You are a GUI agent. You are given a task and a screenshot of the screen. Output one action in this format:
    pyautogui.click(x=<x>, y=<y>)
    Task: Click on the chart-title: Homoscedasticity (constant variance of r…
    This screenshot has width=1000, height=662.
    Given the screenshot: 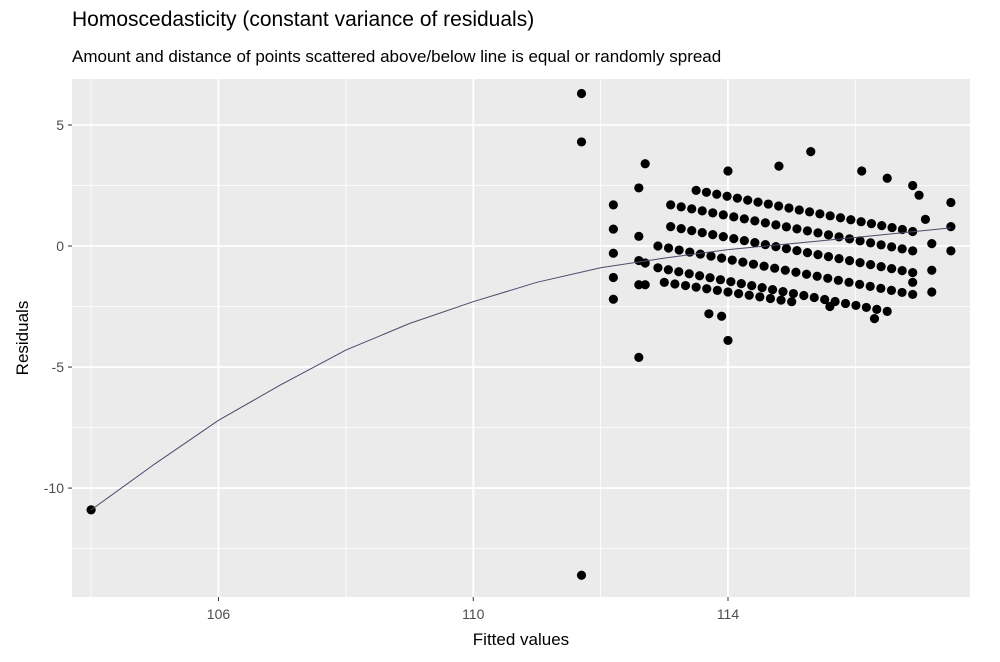 What is the action you would take?
    pyautogui.click(x=303, y=19)
    